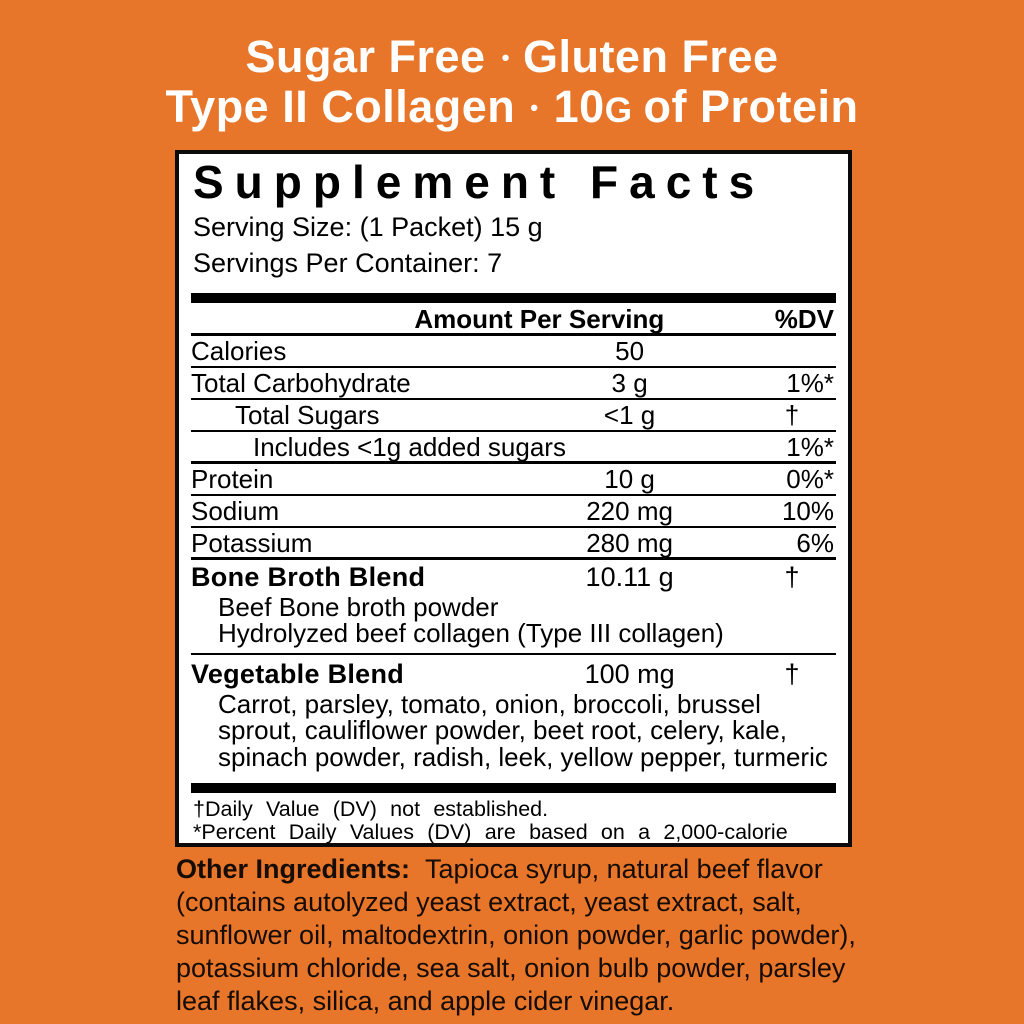 The image size is (1024, 1024). What do you see at coordinates (307, 414) in the screenshot?
I see `nutrient-name: Total Sugars` at bounding box center [307, 414].